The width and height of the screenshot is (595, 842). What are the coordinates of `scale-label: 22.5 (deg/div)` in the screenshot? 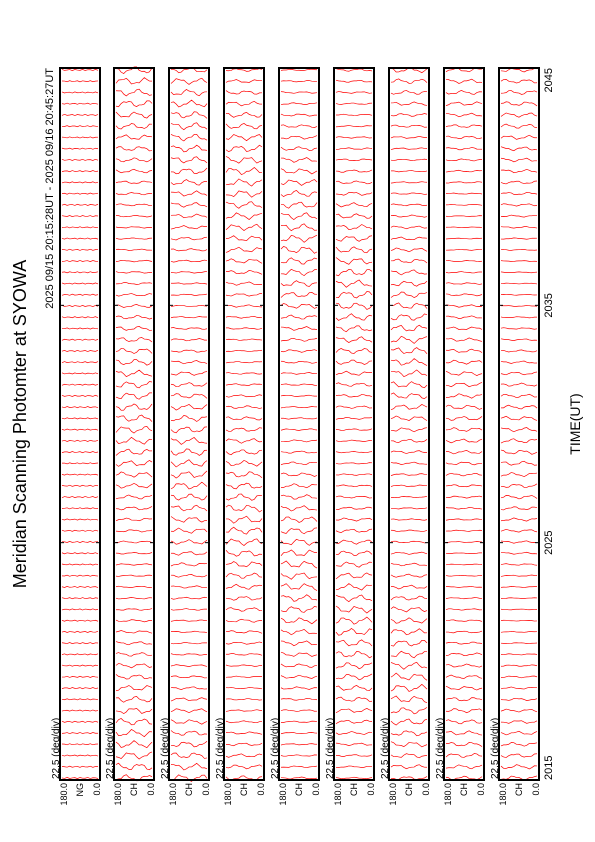 It's located at (440, 748).